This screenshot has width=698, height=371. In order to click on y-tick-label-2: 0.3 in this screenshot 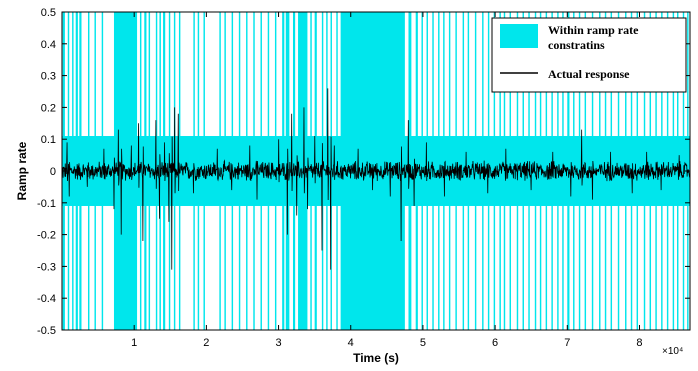, I will do `click(48, 77)`.